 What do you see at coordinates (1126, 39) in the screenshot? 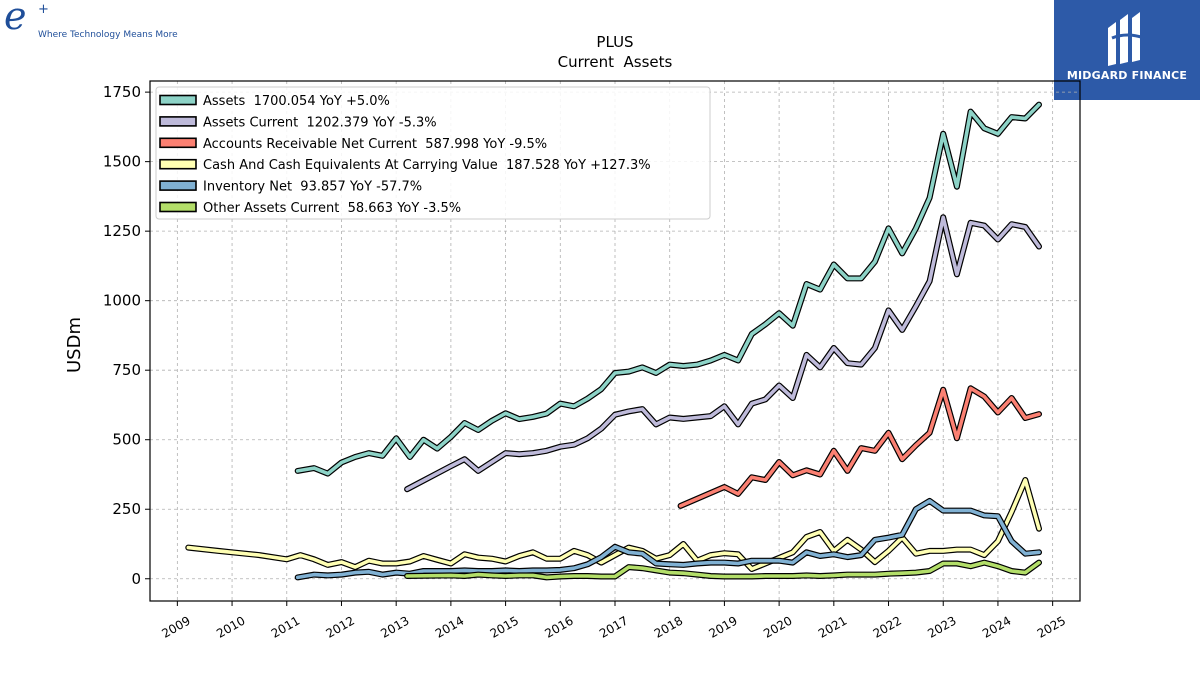
I see `midgard-logo-icon` at bounding box center [1126, 39].